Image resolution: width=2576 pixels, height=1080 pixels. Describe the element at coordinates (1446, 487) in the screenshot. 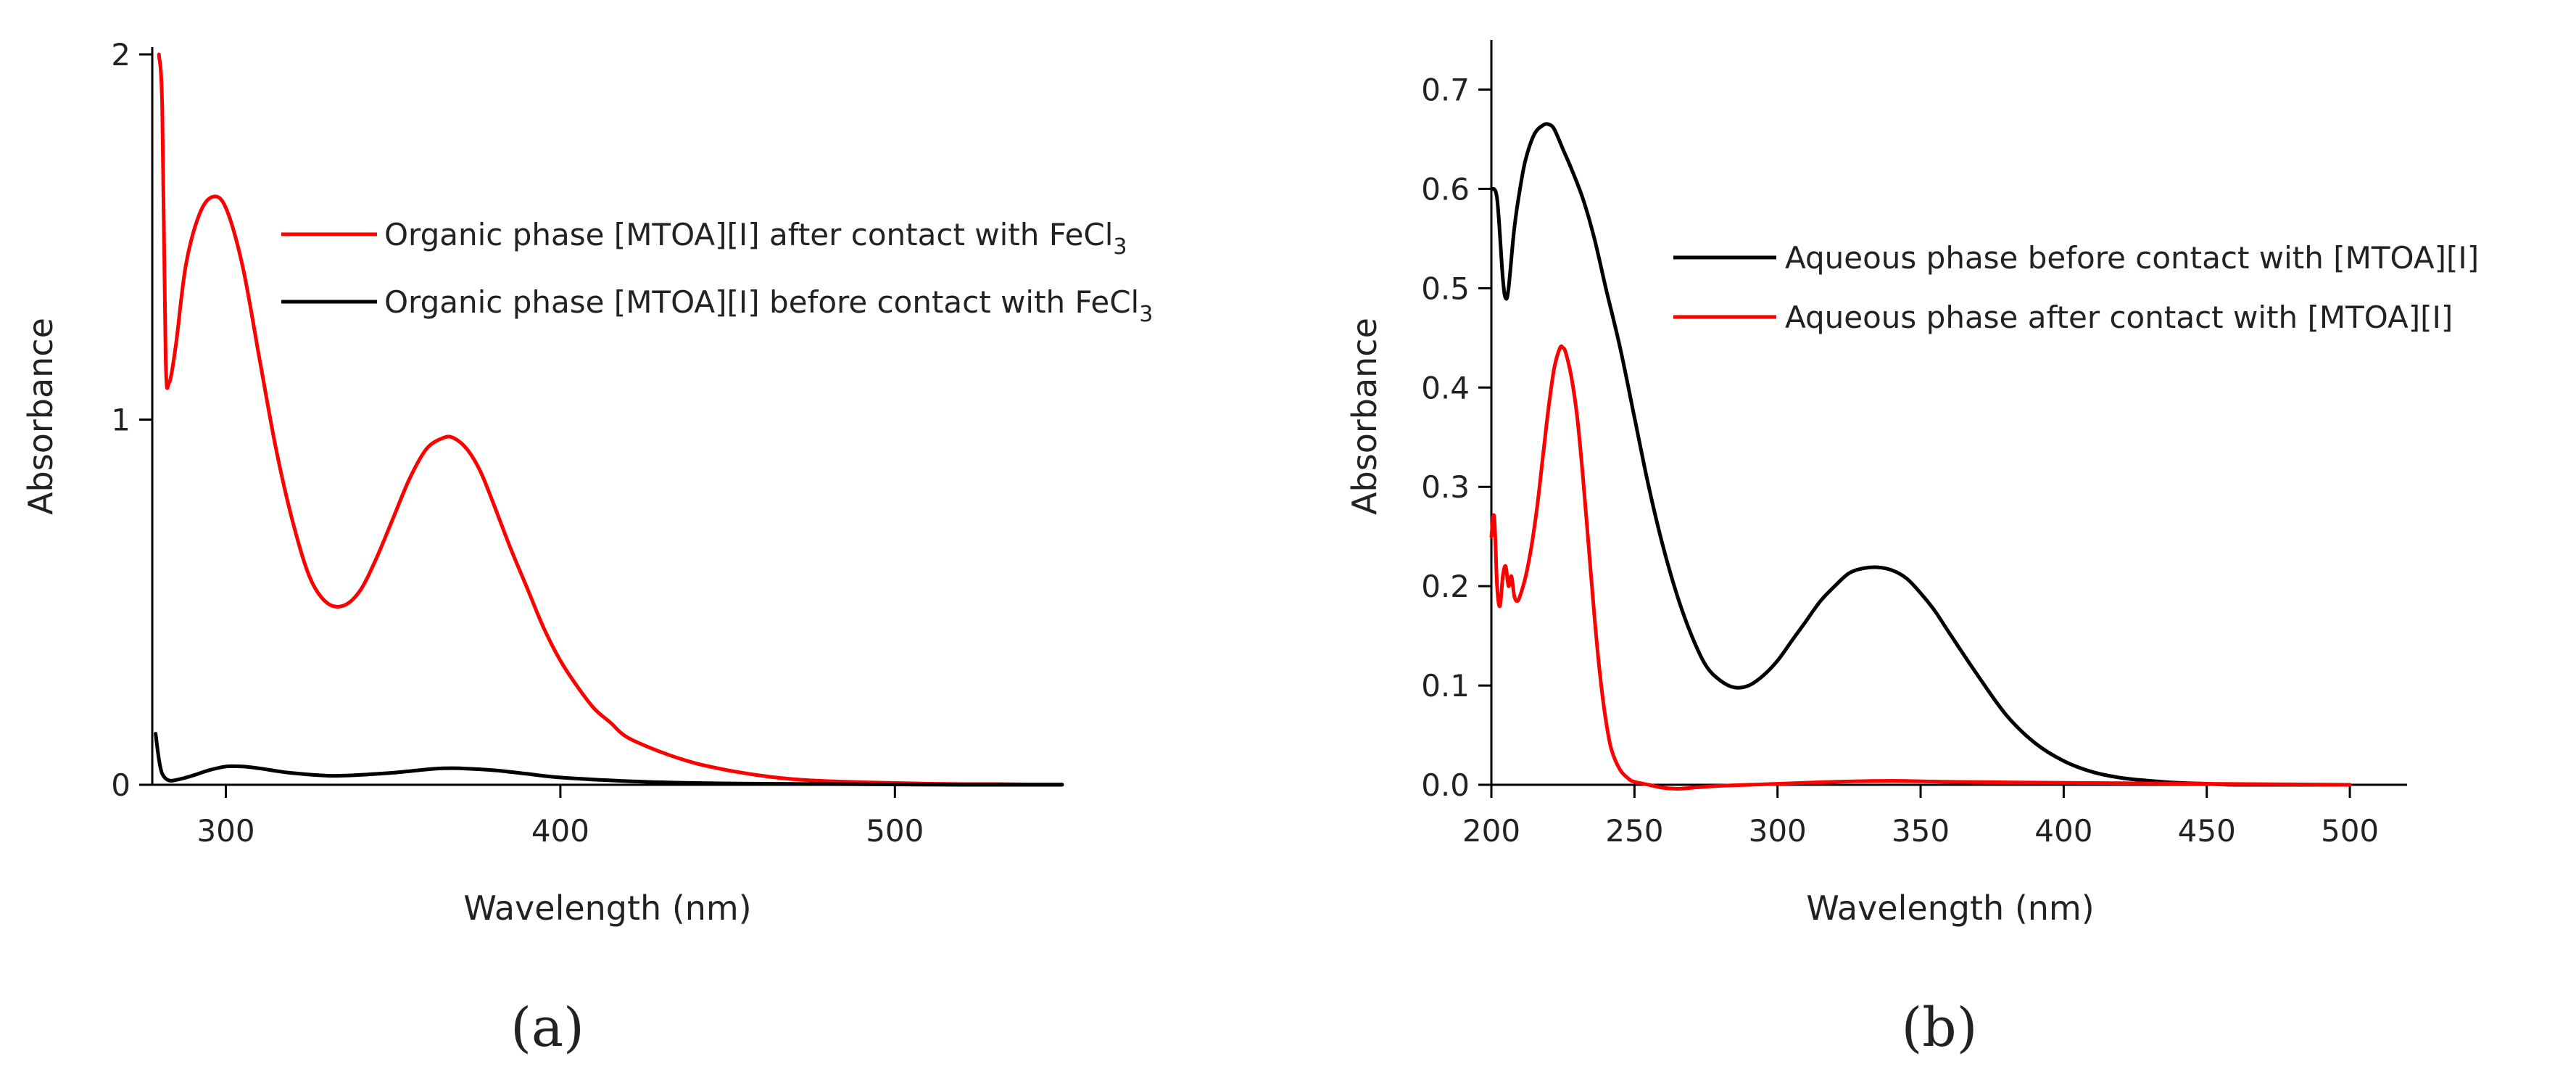

I see `panel-b-ytick-label: 0.3` at that location.